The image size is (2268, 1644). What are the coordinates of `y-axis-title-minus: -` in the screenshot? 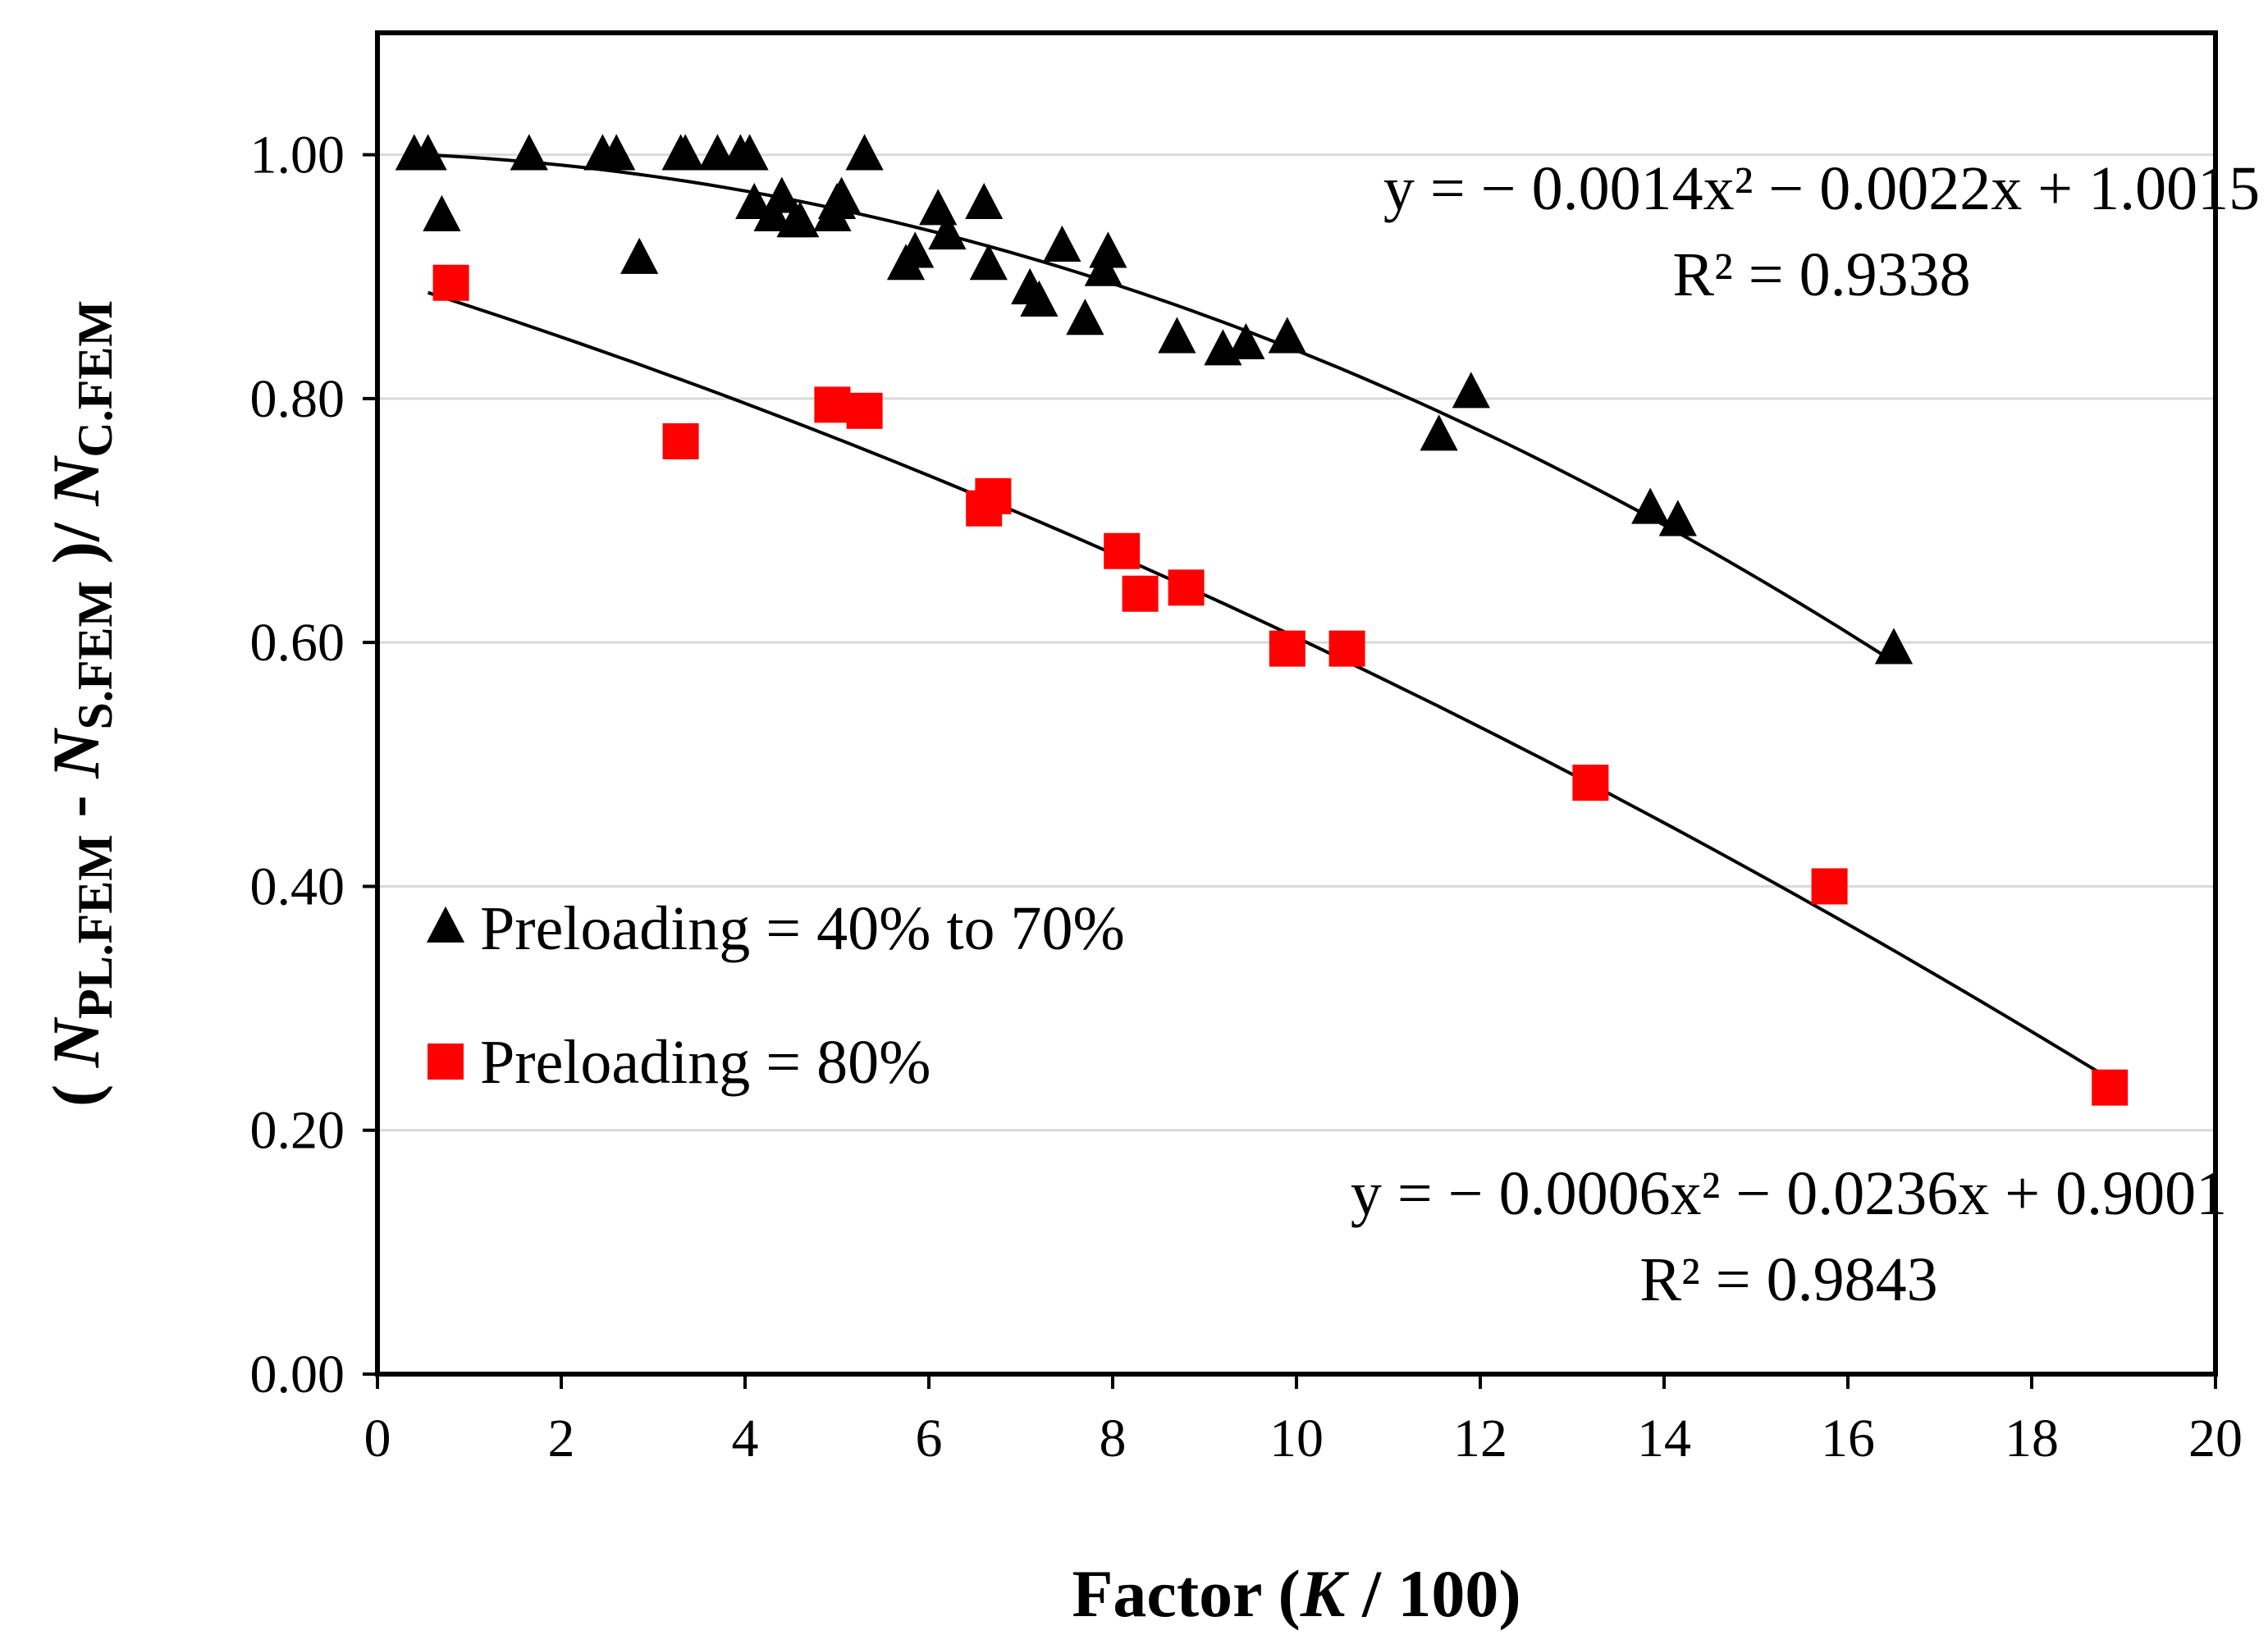 It's located at (76, 806).